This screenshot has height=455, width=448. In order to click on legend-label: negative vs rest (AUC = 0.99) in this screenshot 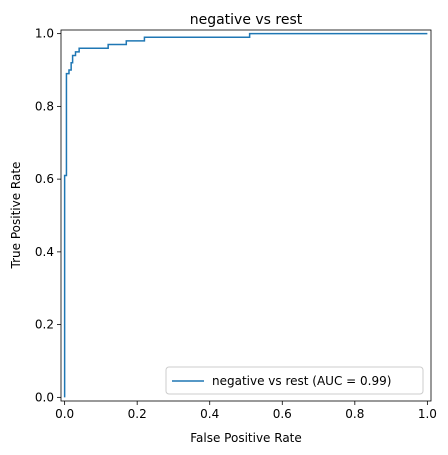, I will do `click(301, 381)`.